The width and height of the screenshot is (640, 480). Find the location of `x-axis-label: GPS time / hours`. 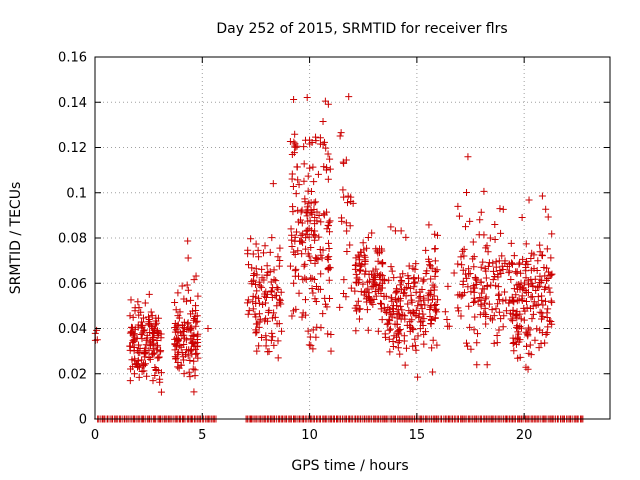

x-axis-label: GPS time / hours is located at coordinates (349, 466).